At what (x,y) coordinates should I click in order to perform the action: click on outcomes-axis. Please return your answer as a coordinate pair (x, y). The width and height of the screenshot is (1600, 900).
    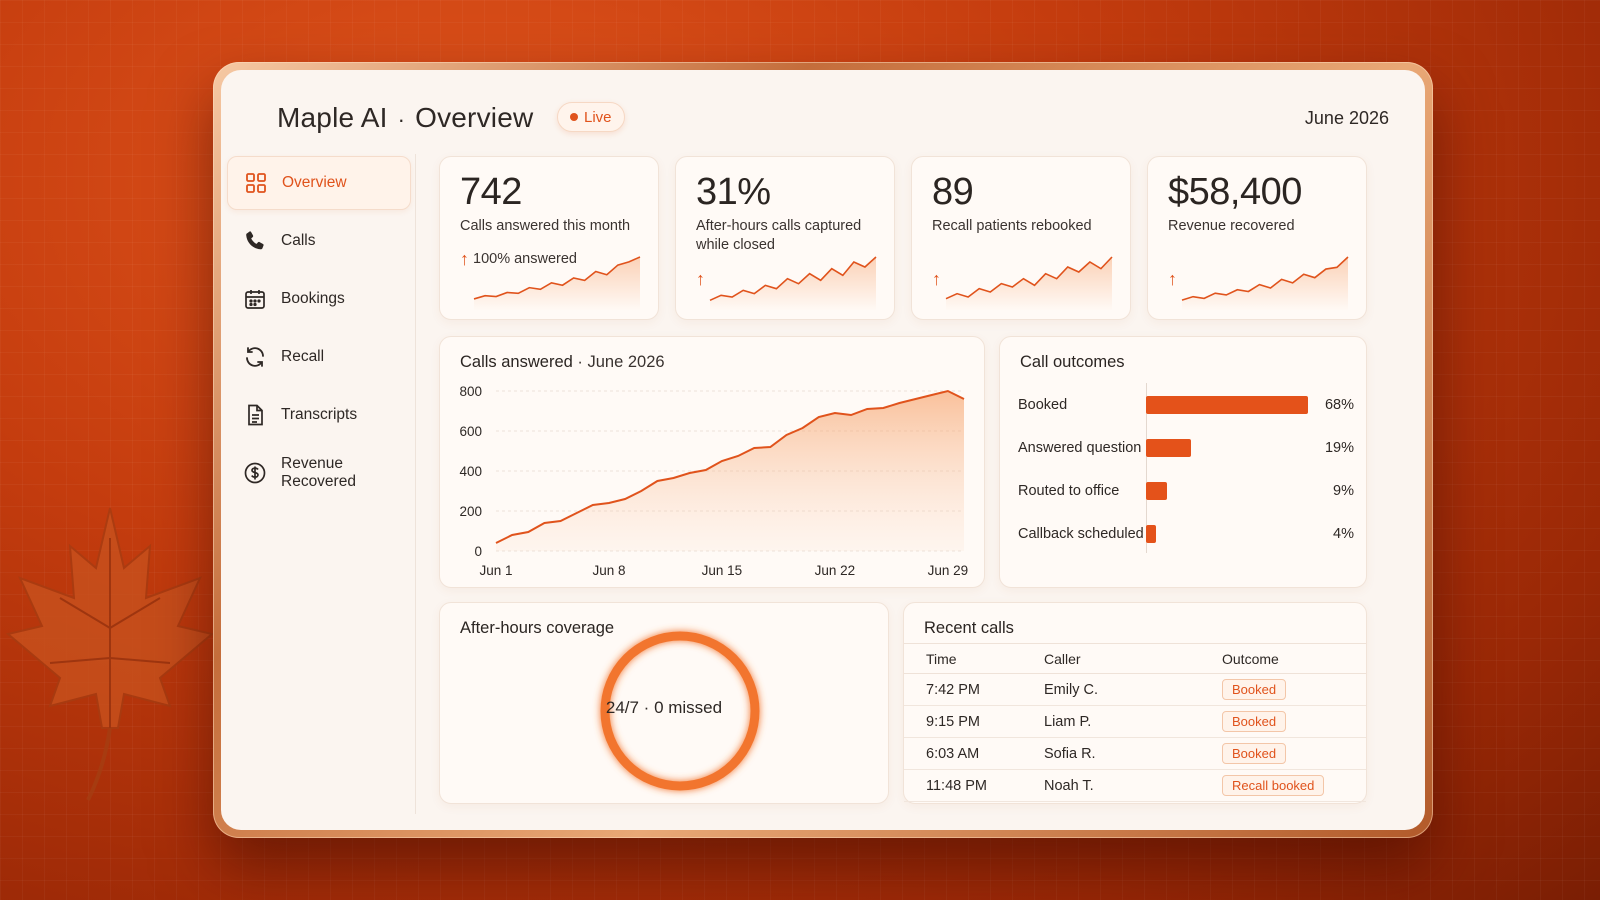
    Looking at the image, I should click on (1146, 468).